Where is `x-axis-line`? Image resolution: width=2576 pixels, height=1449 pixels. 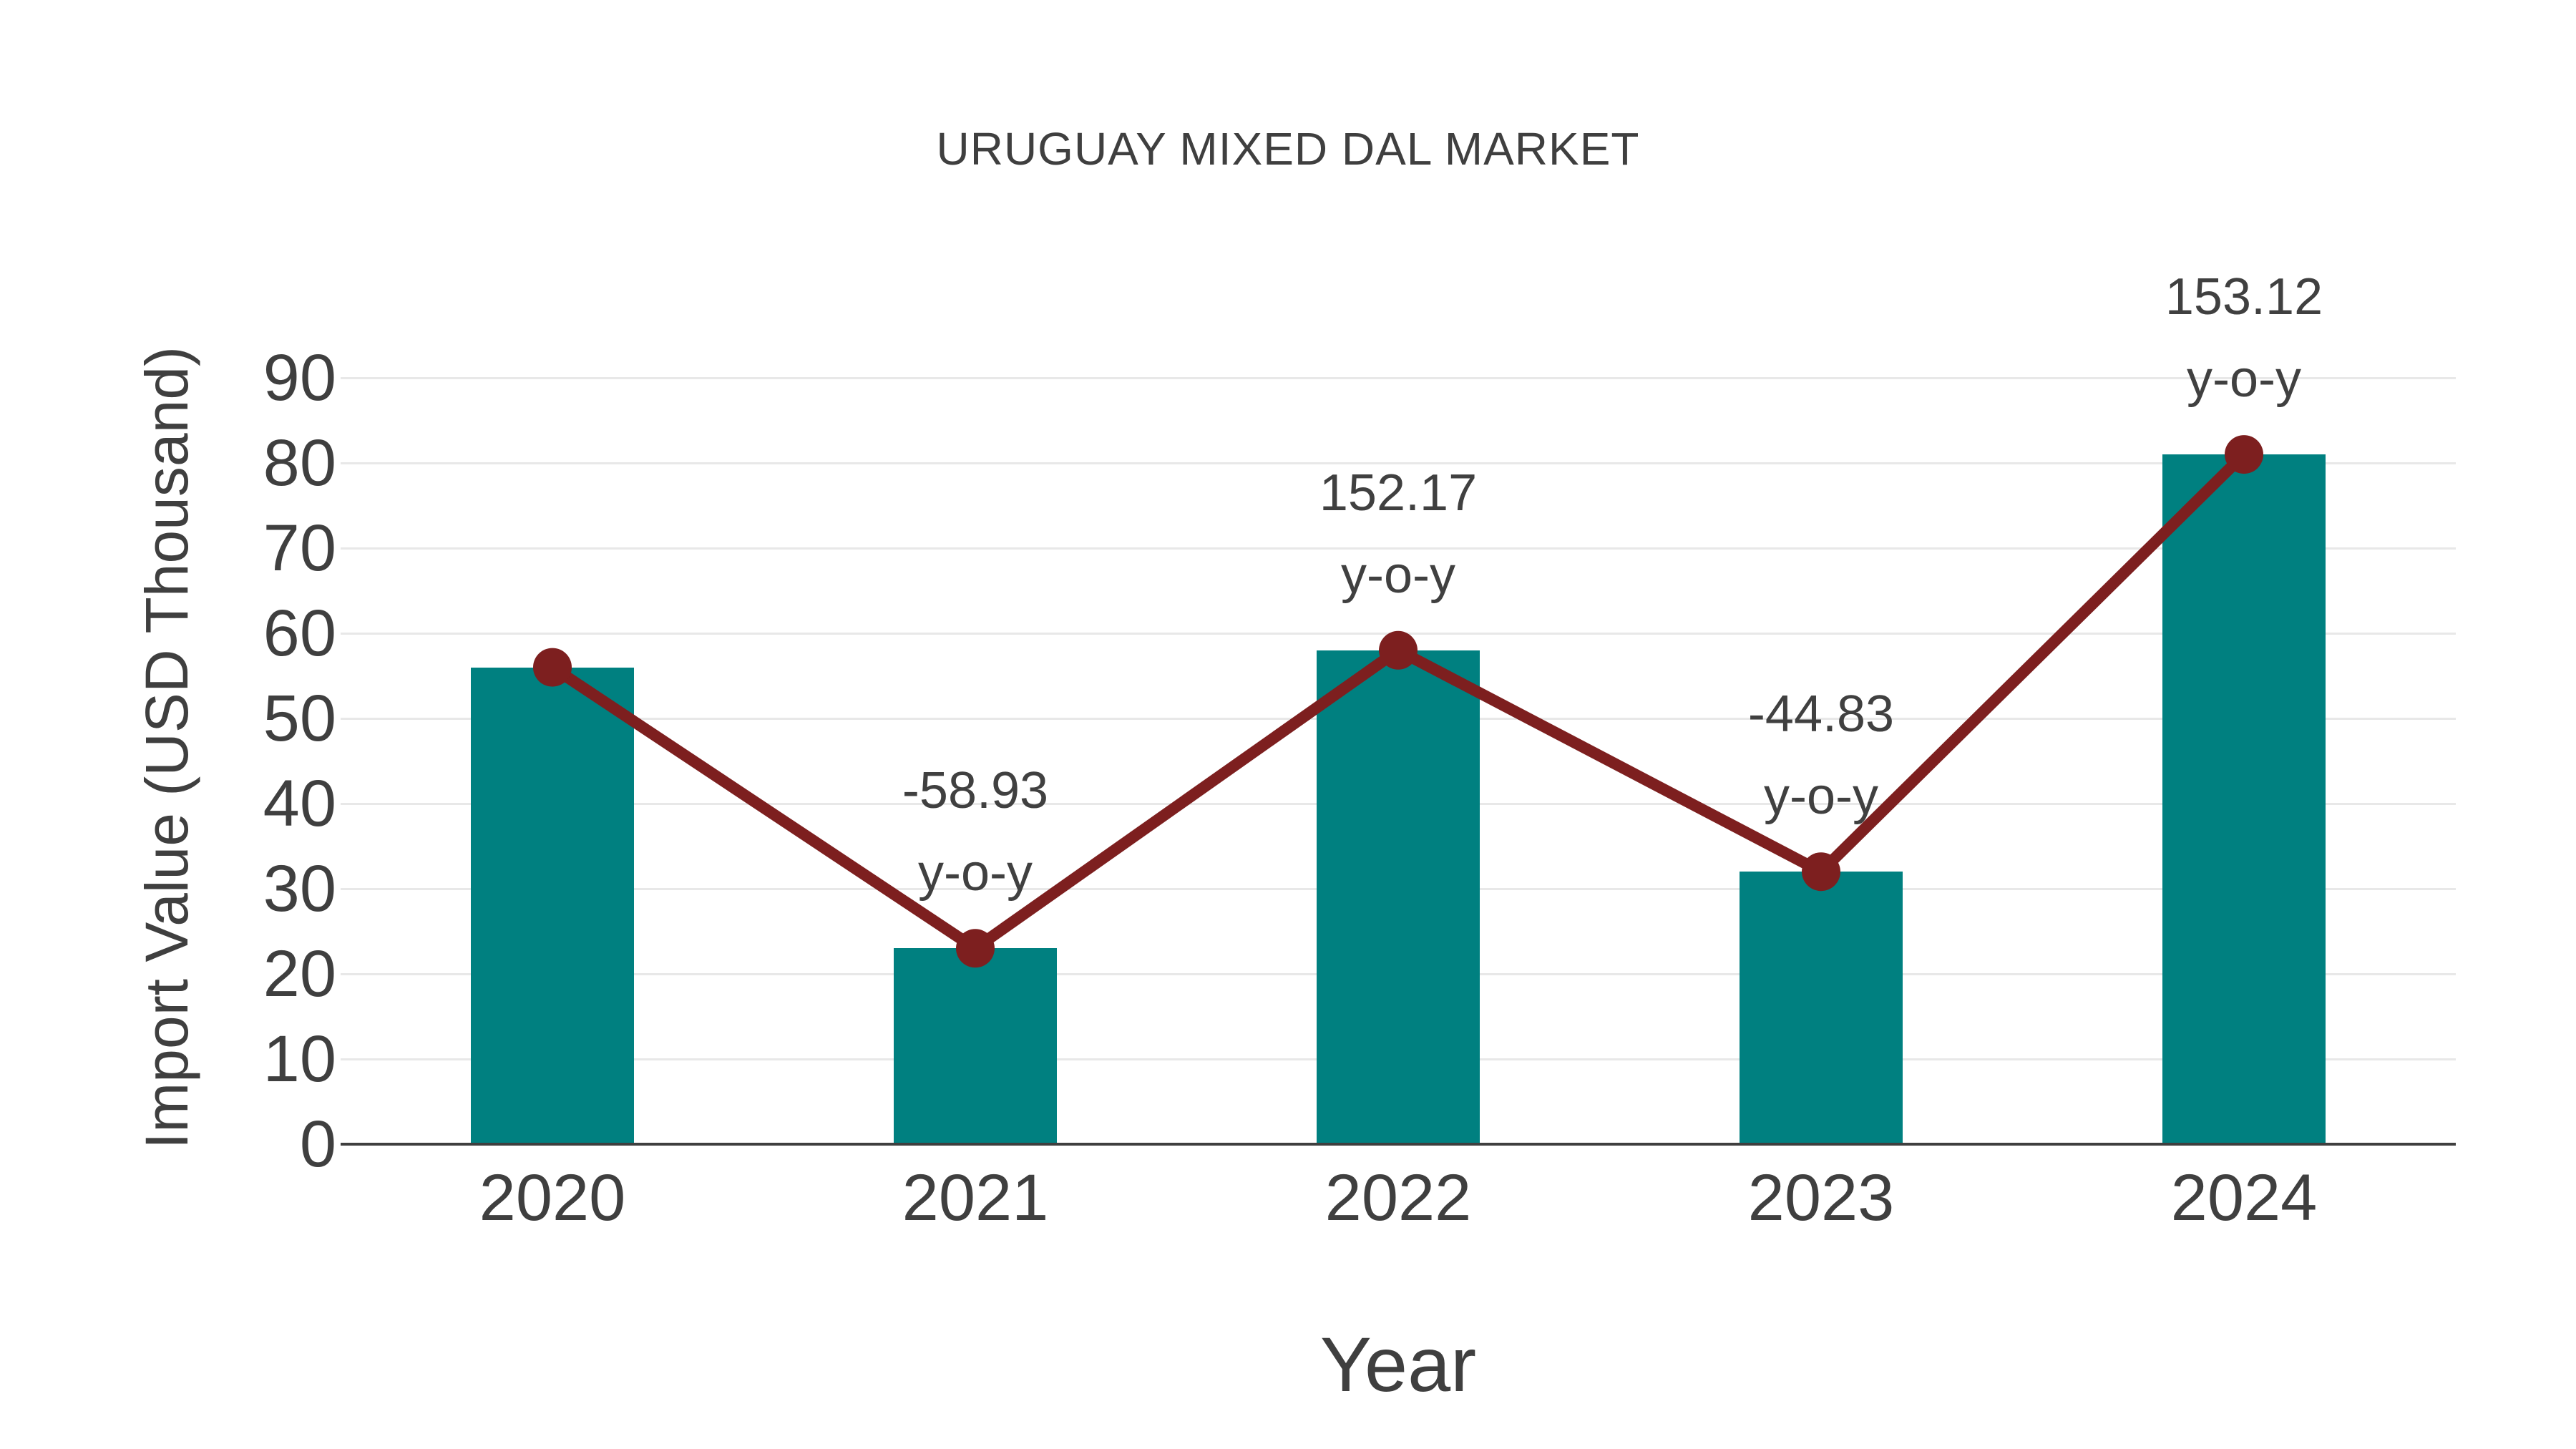
x-axis-line is located at coordinates (1398, 1144).